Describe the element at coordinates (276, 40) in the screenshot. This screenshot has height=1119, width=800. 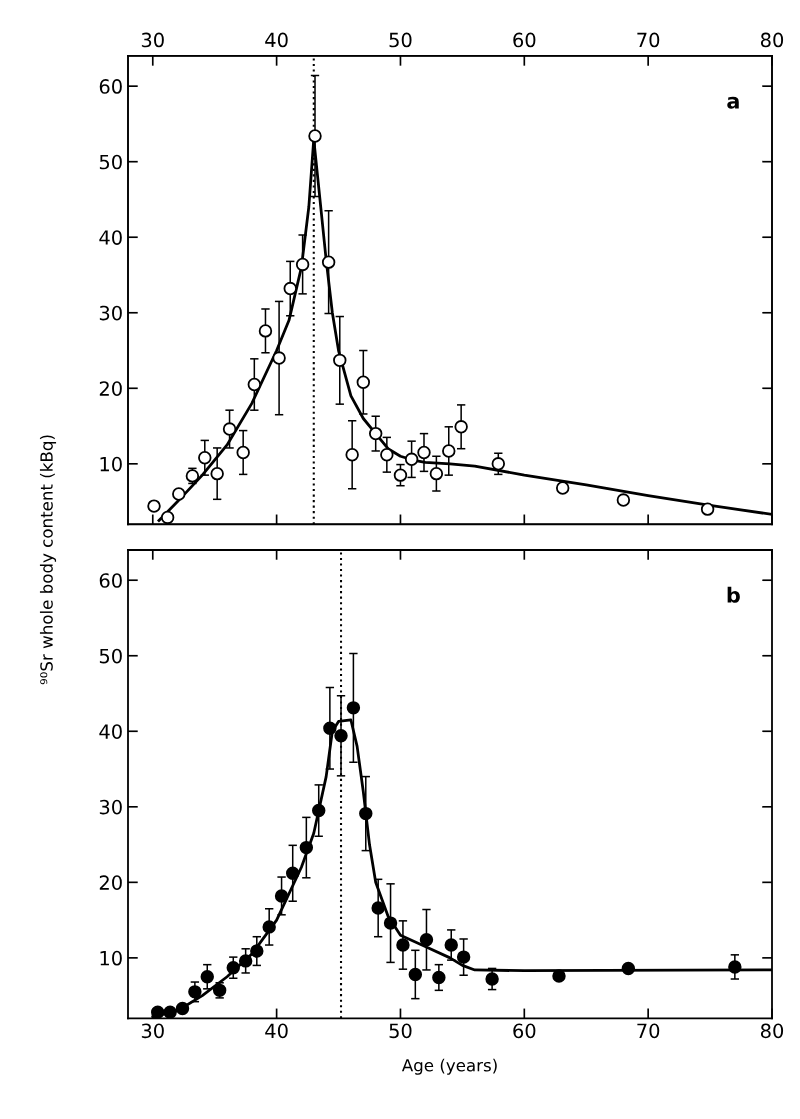
I see `x2-tick-label: 40` at that location.